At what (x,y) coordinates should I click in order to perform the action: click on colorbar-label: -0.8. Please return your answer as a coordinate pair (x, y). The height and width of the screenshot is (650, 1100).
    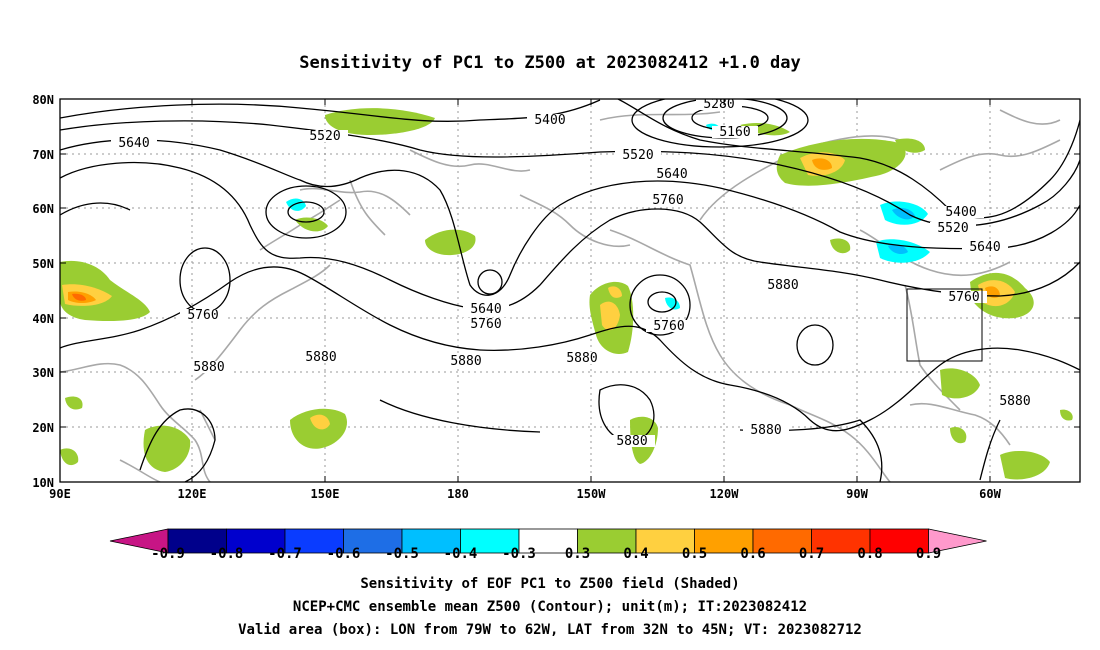
    Looking at the image, I should click on (227, 554).